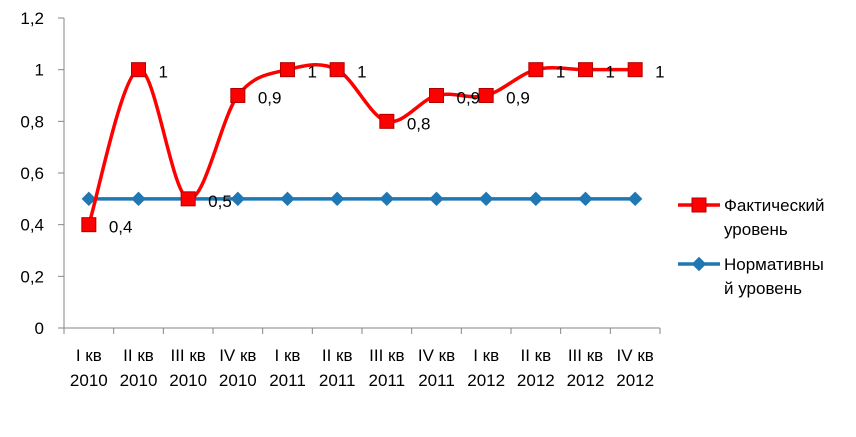  Describe the element at coordinates (39, 70) in the screenshot. I see `y-tick-label: 1` at that location.